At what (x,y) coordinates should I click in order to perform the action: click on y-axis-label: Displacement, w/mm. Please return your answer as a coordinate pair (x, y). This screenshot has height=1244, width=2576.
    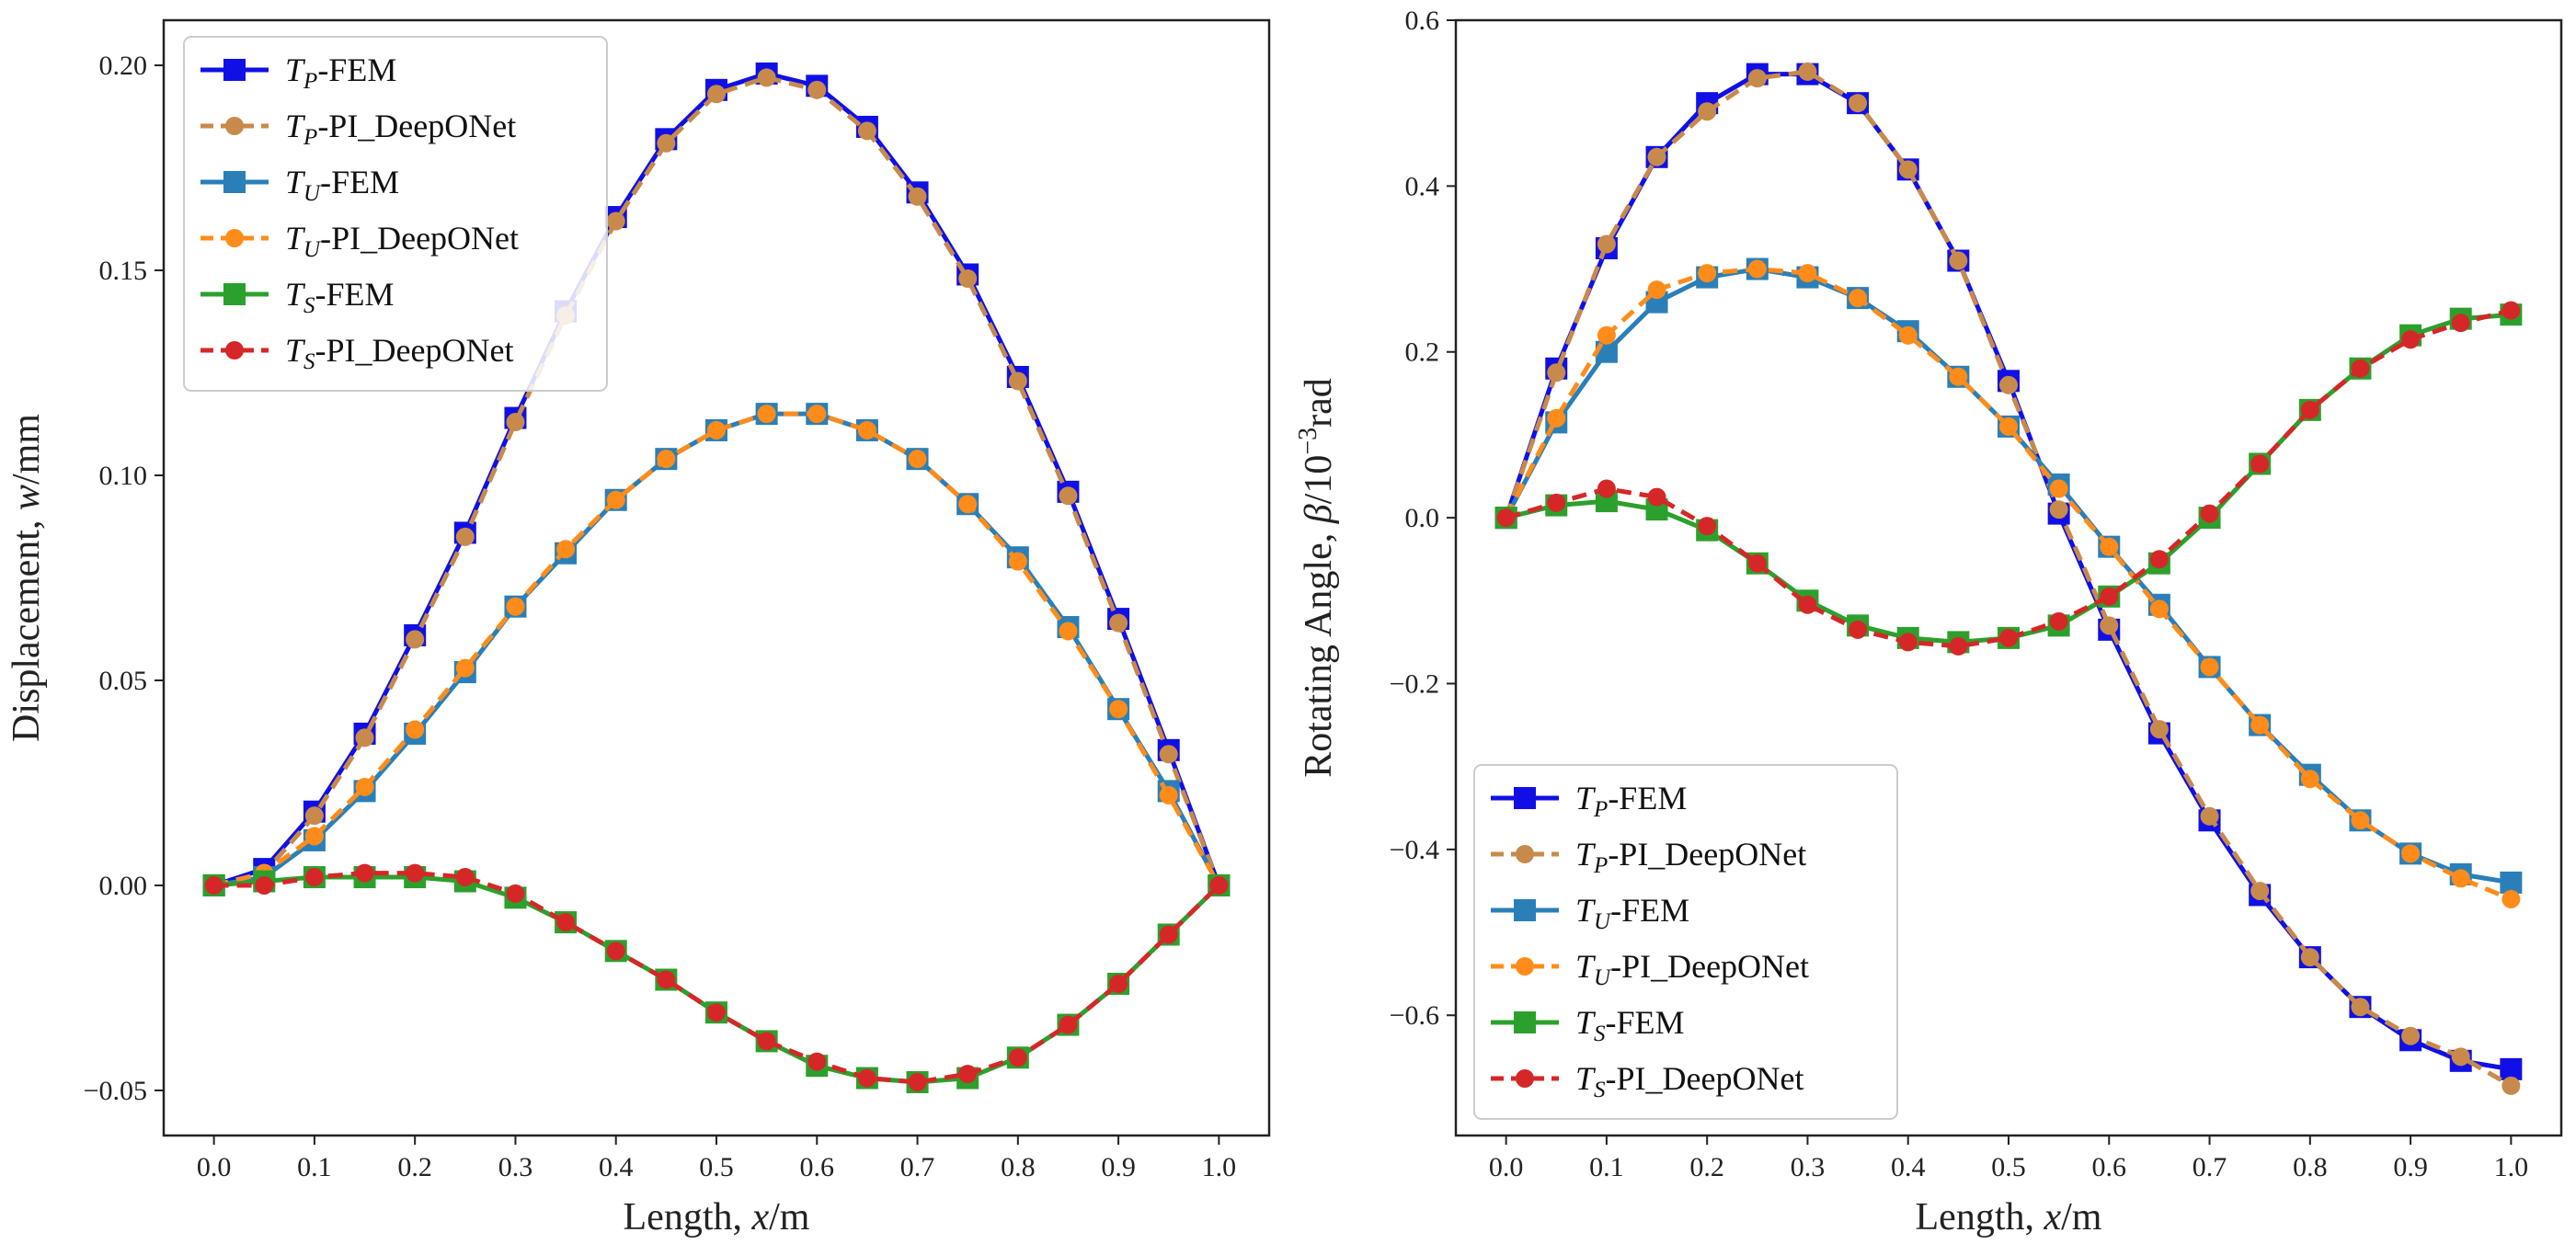
    Looking at the image, I should click on (27, 578).